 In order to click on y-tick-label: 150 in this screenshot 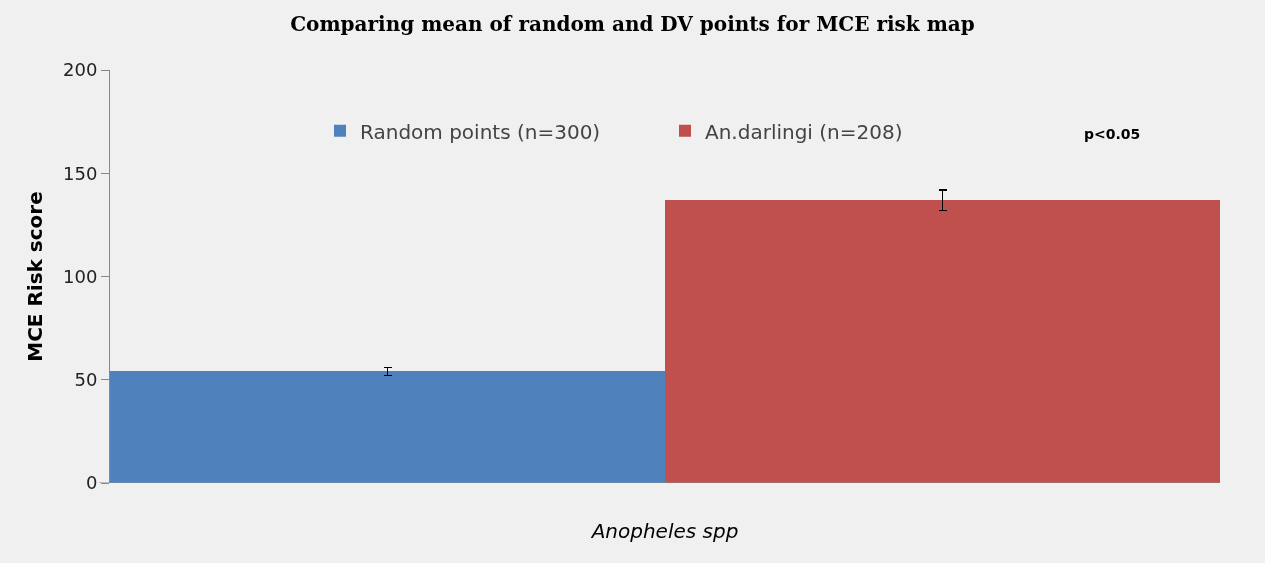, I will do `click(80, 173)`.